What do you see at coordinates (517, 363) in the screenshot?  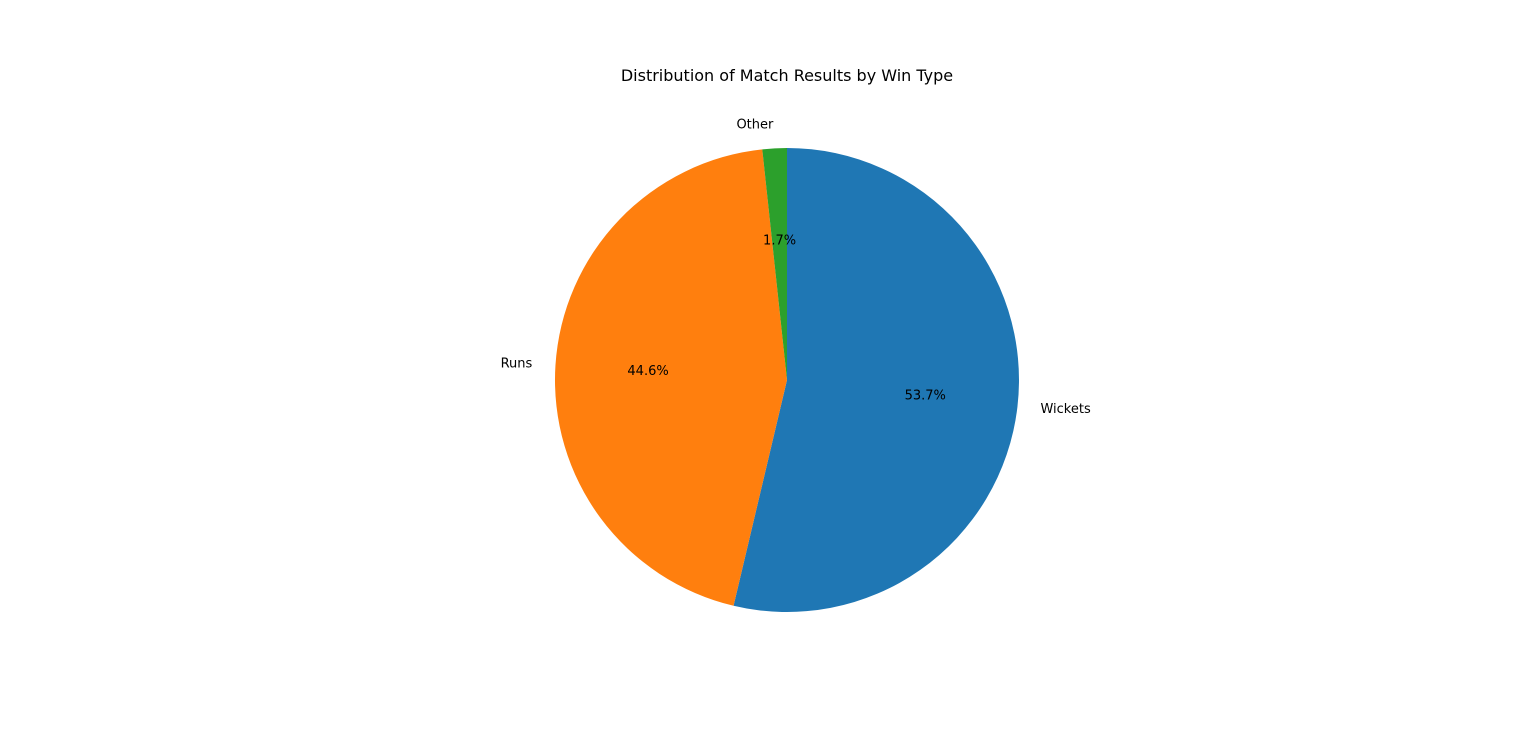 I see `slice-label-runs: Runs` at bounding box center [517, 363].